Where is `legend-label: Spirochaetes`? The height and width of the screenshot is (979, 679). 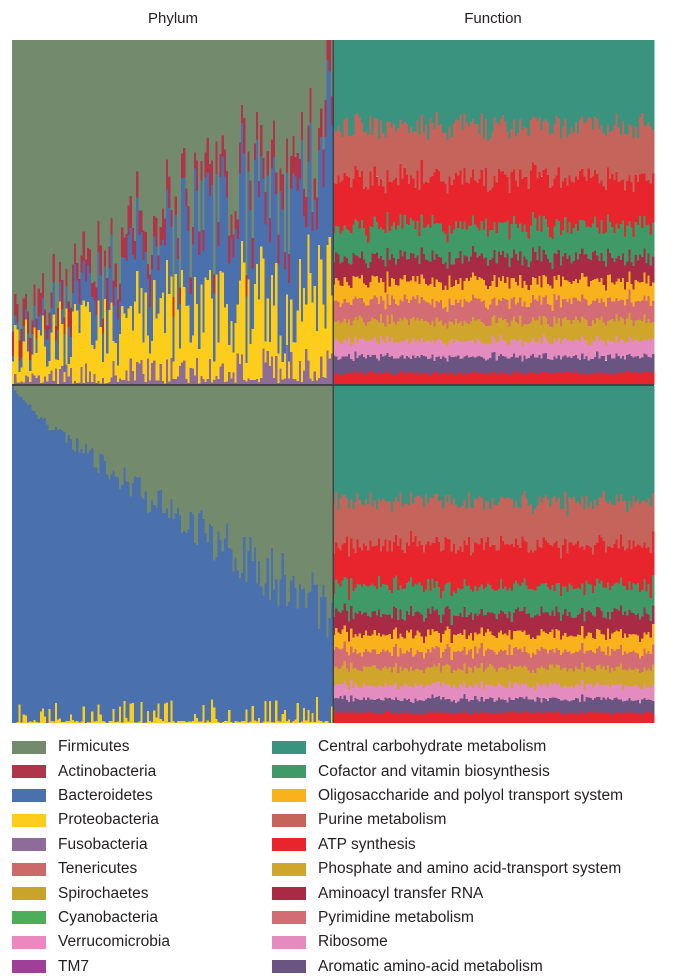 legend-label: Spirochaetes is located at coordinates (103, 894).